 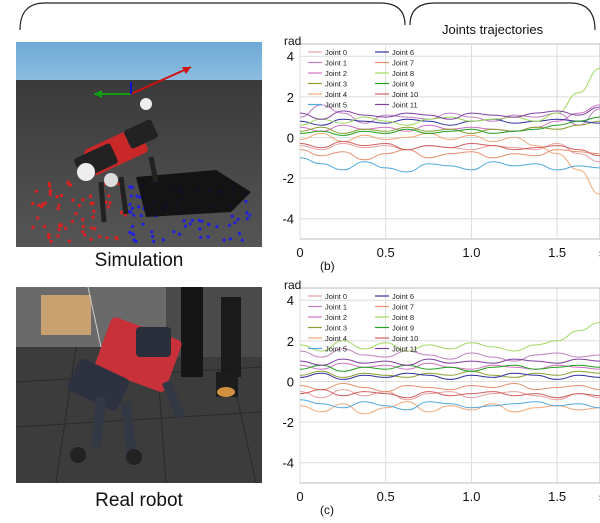 What do you see at coordinates (290, 137) in the screenshot?
I see `y-tick-label: 0` at bounding box center [290, 137].